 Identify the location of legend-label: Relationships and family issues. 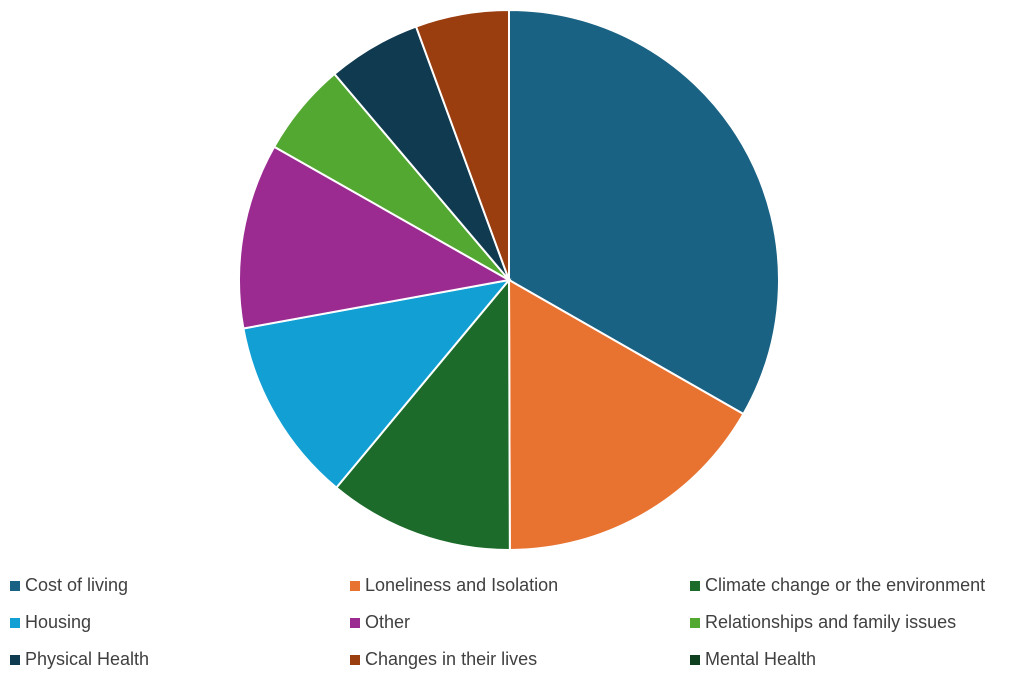
(830, 622).